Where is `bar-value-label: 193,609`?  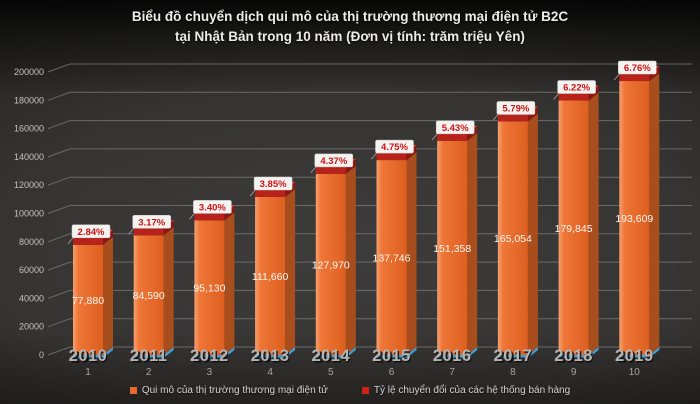
bar-value-label: 193,609 is located at coordinates (634, 219).